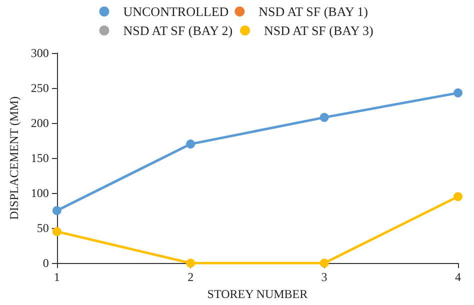  What do you see at coordinates (458, 277) in the screenshot?
I see `x-tick-label: 4` at bounding box center [458, 277].